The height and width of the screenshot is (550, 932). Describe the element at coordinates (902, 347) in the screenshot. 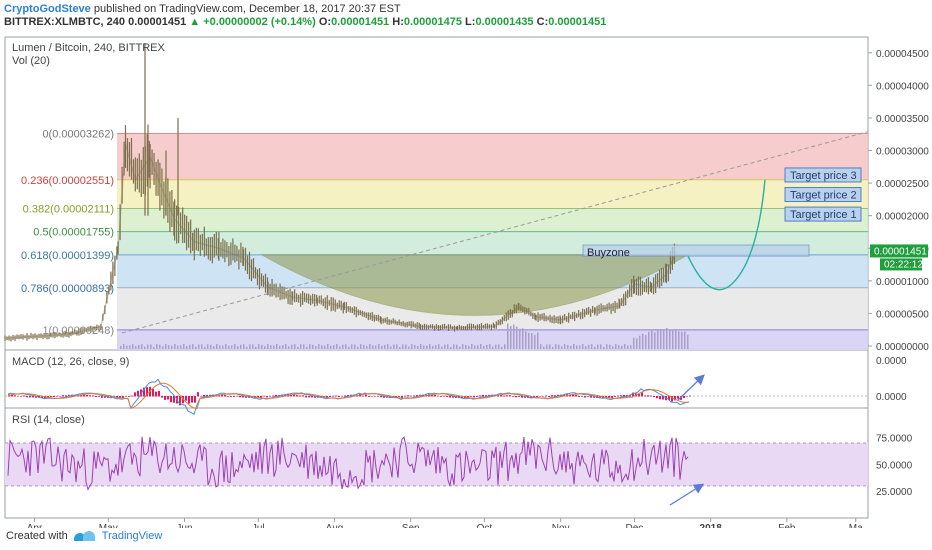

I see `y-tick-label: 0.00000000` at that location.